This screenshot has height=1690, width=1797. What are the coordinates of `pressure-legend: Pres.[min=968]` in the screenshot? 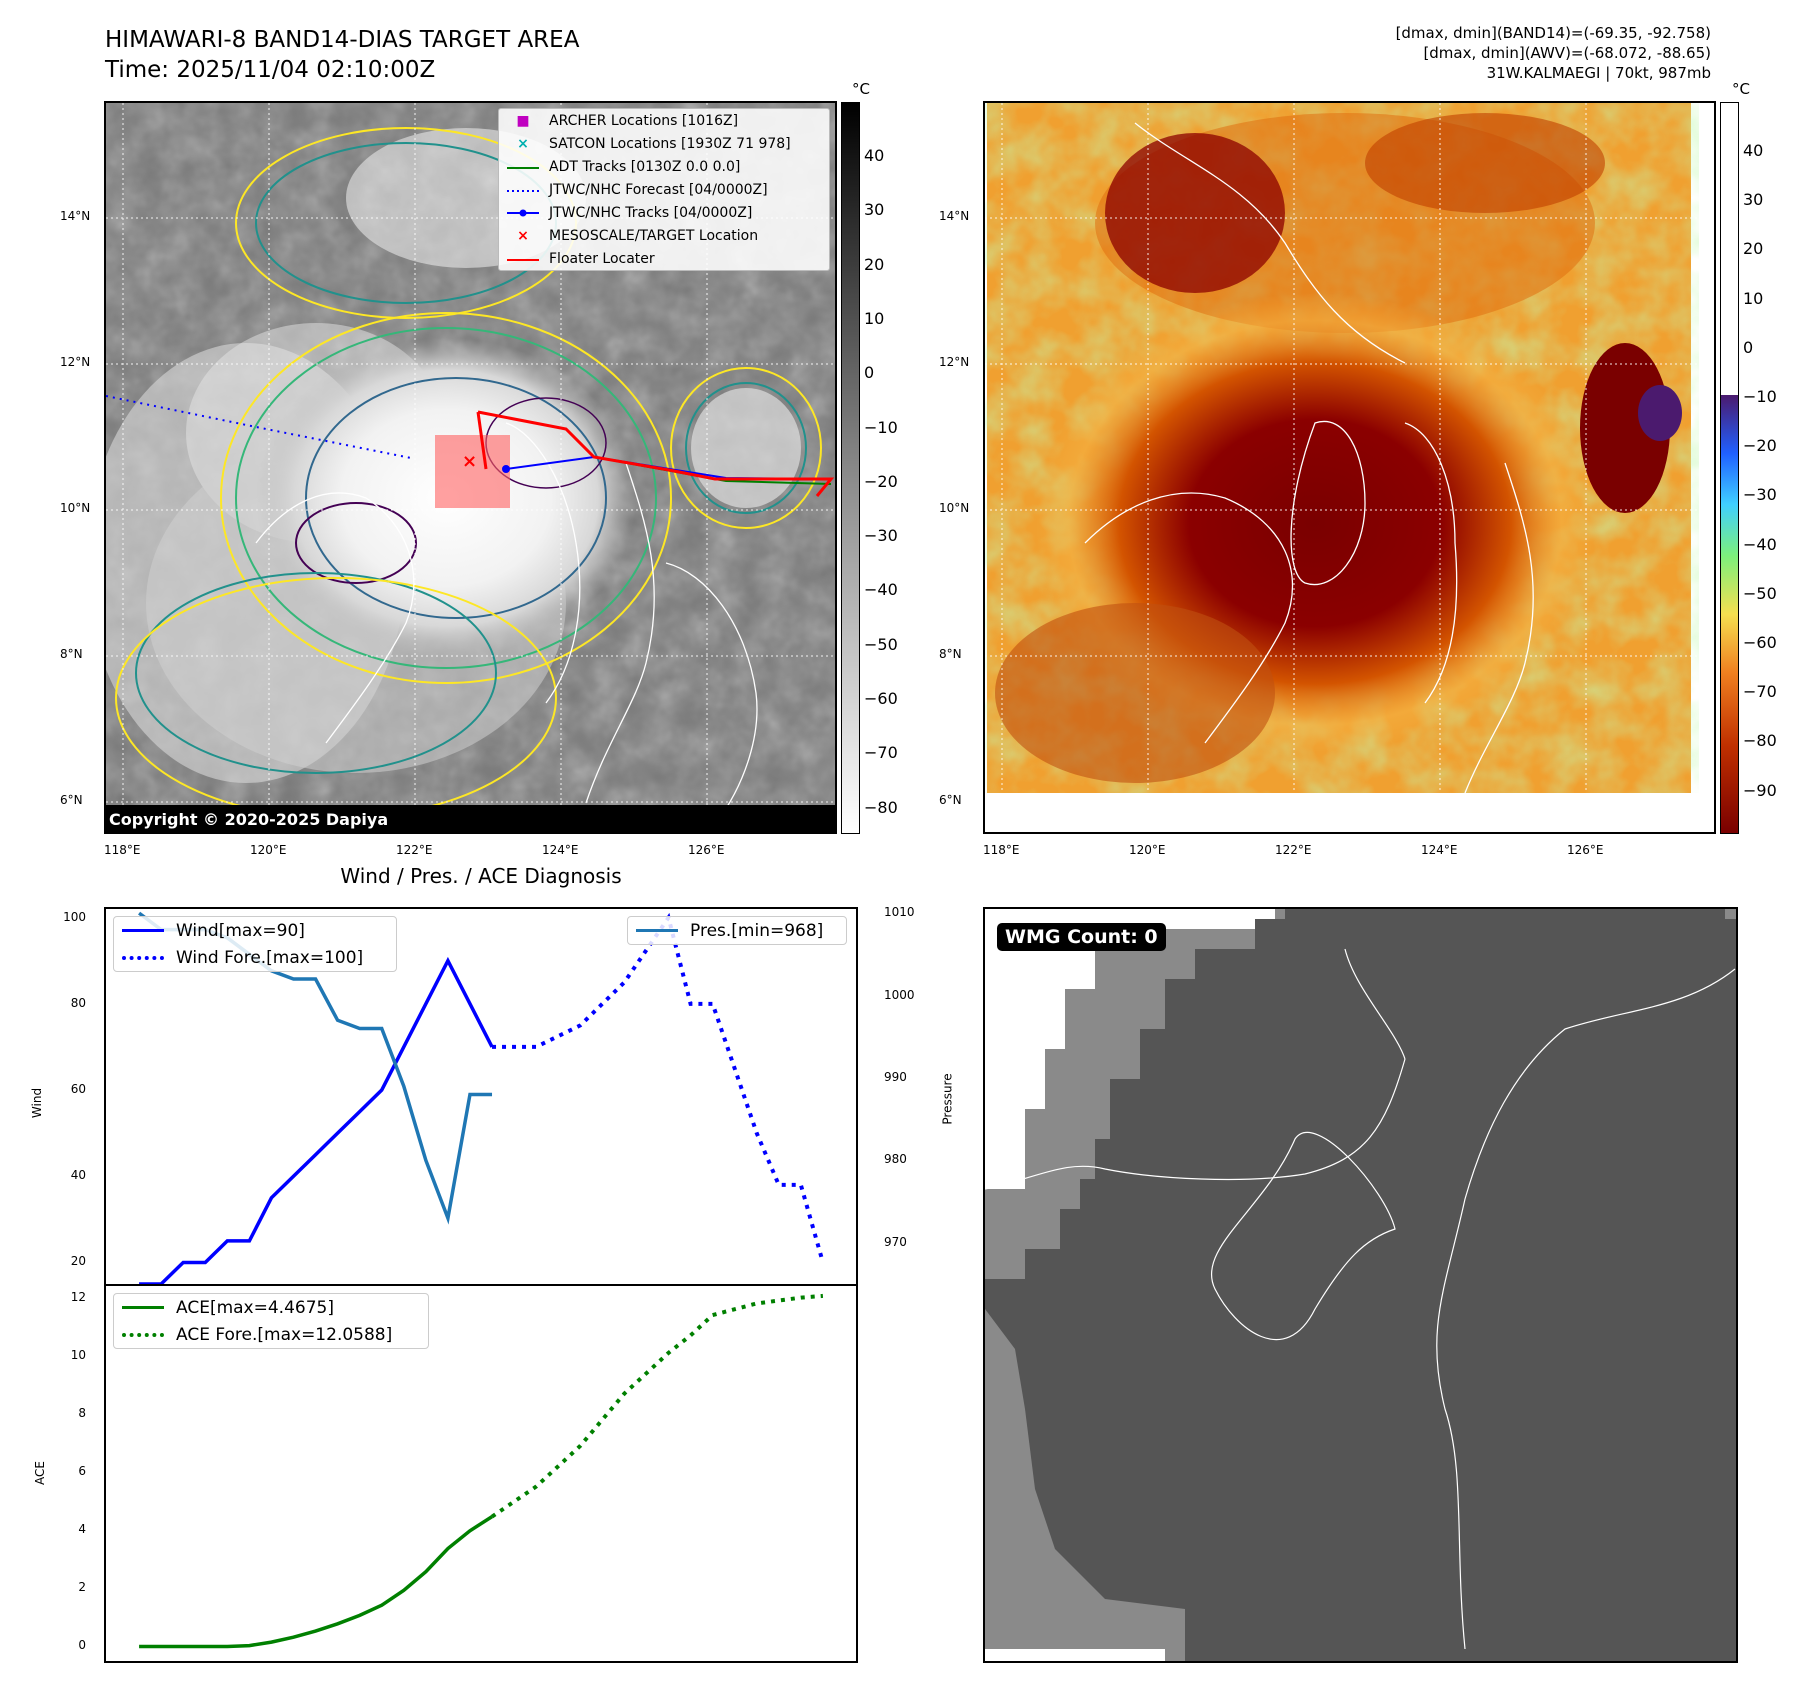 It's located at (737, 930).